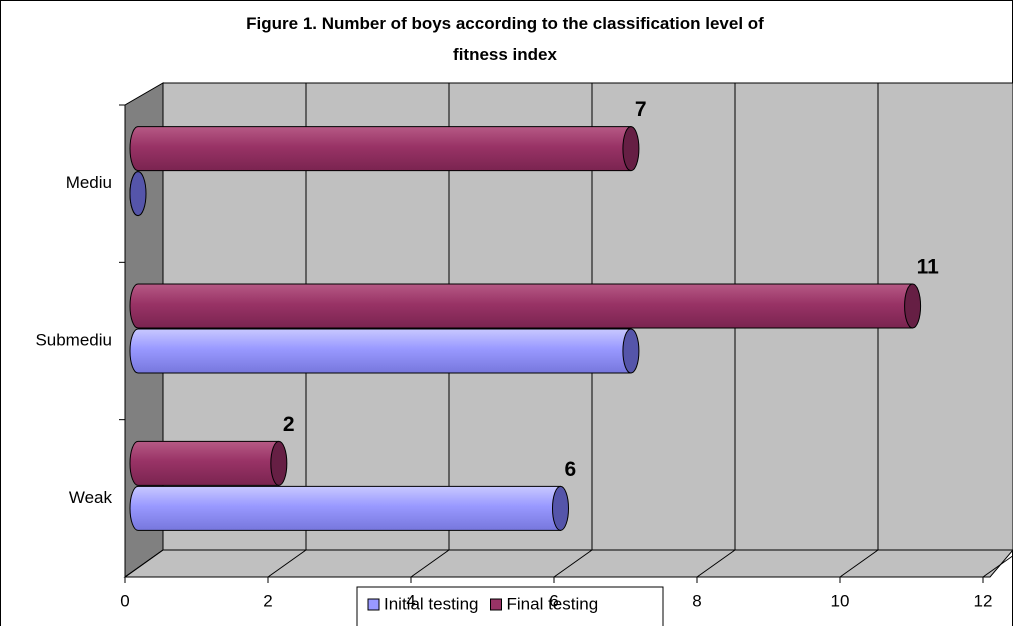 The image size is (1013, 626). I want to click on data-label: 7, so click(641, 109).